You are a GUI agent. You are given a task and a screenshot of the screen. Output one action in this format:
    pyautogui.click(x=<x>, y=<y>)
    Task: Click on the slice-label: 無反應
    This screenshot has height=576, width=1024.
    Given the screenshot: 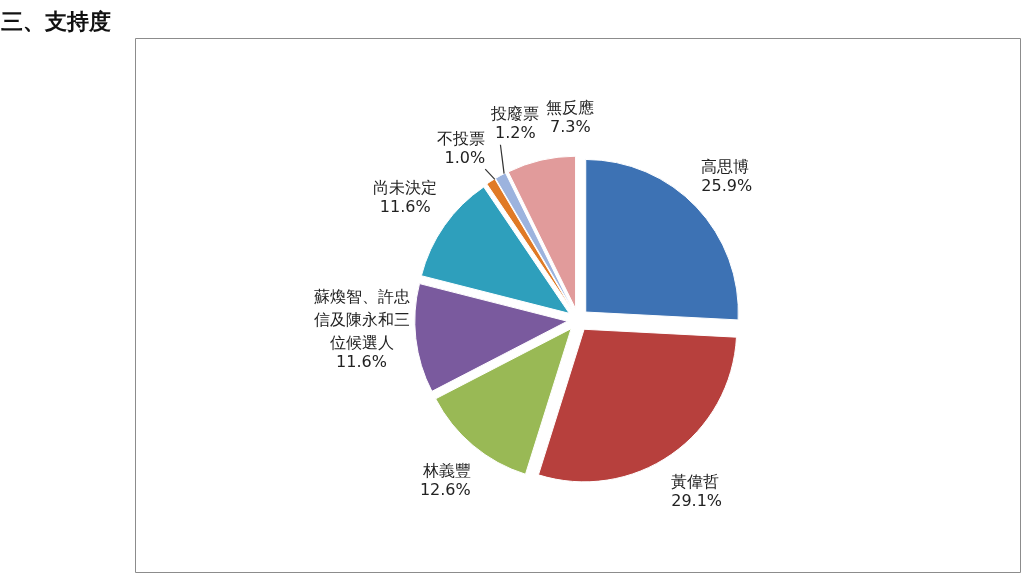 What is the action you would take?
    pyautogui.click(x=570, y=107)
    